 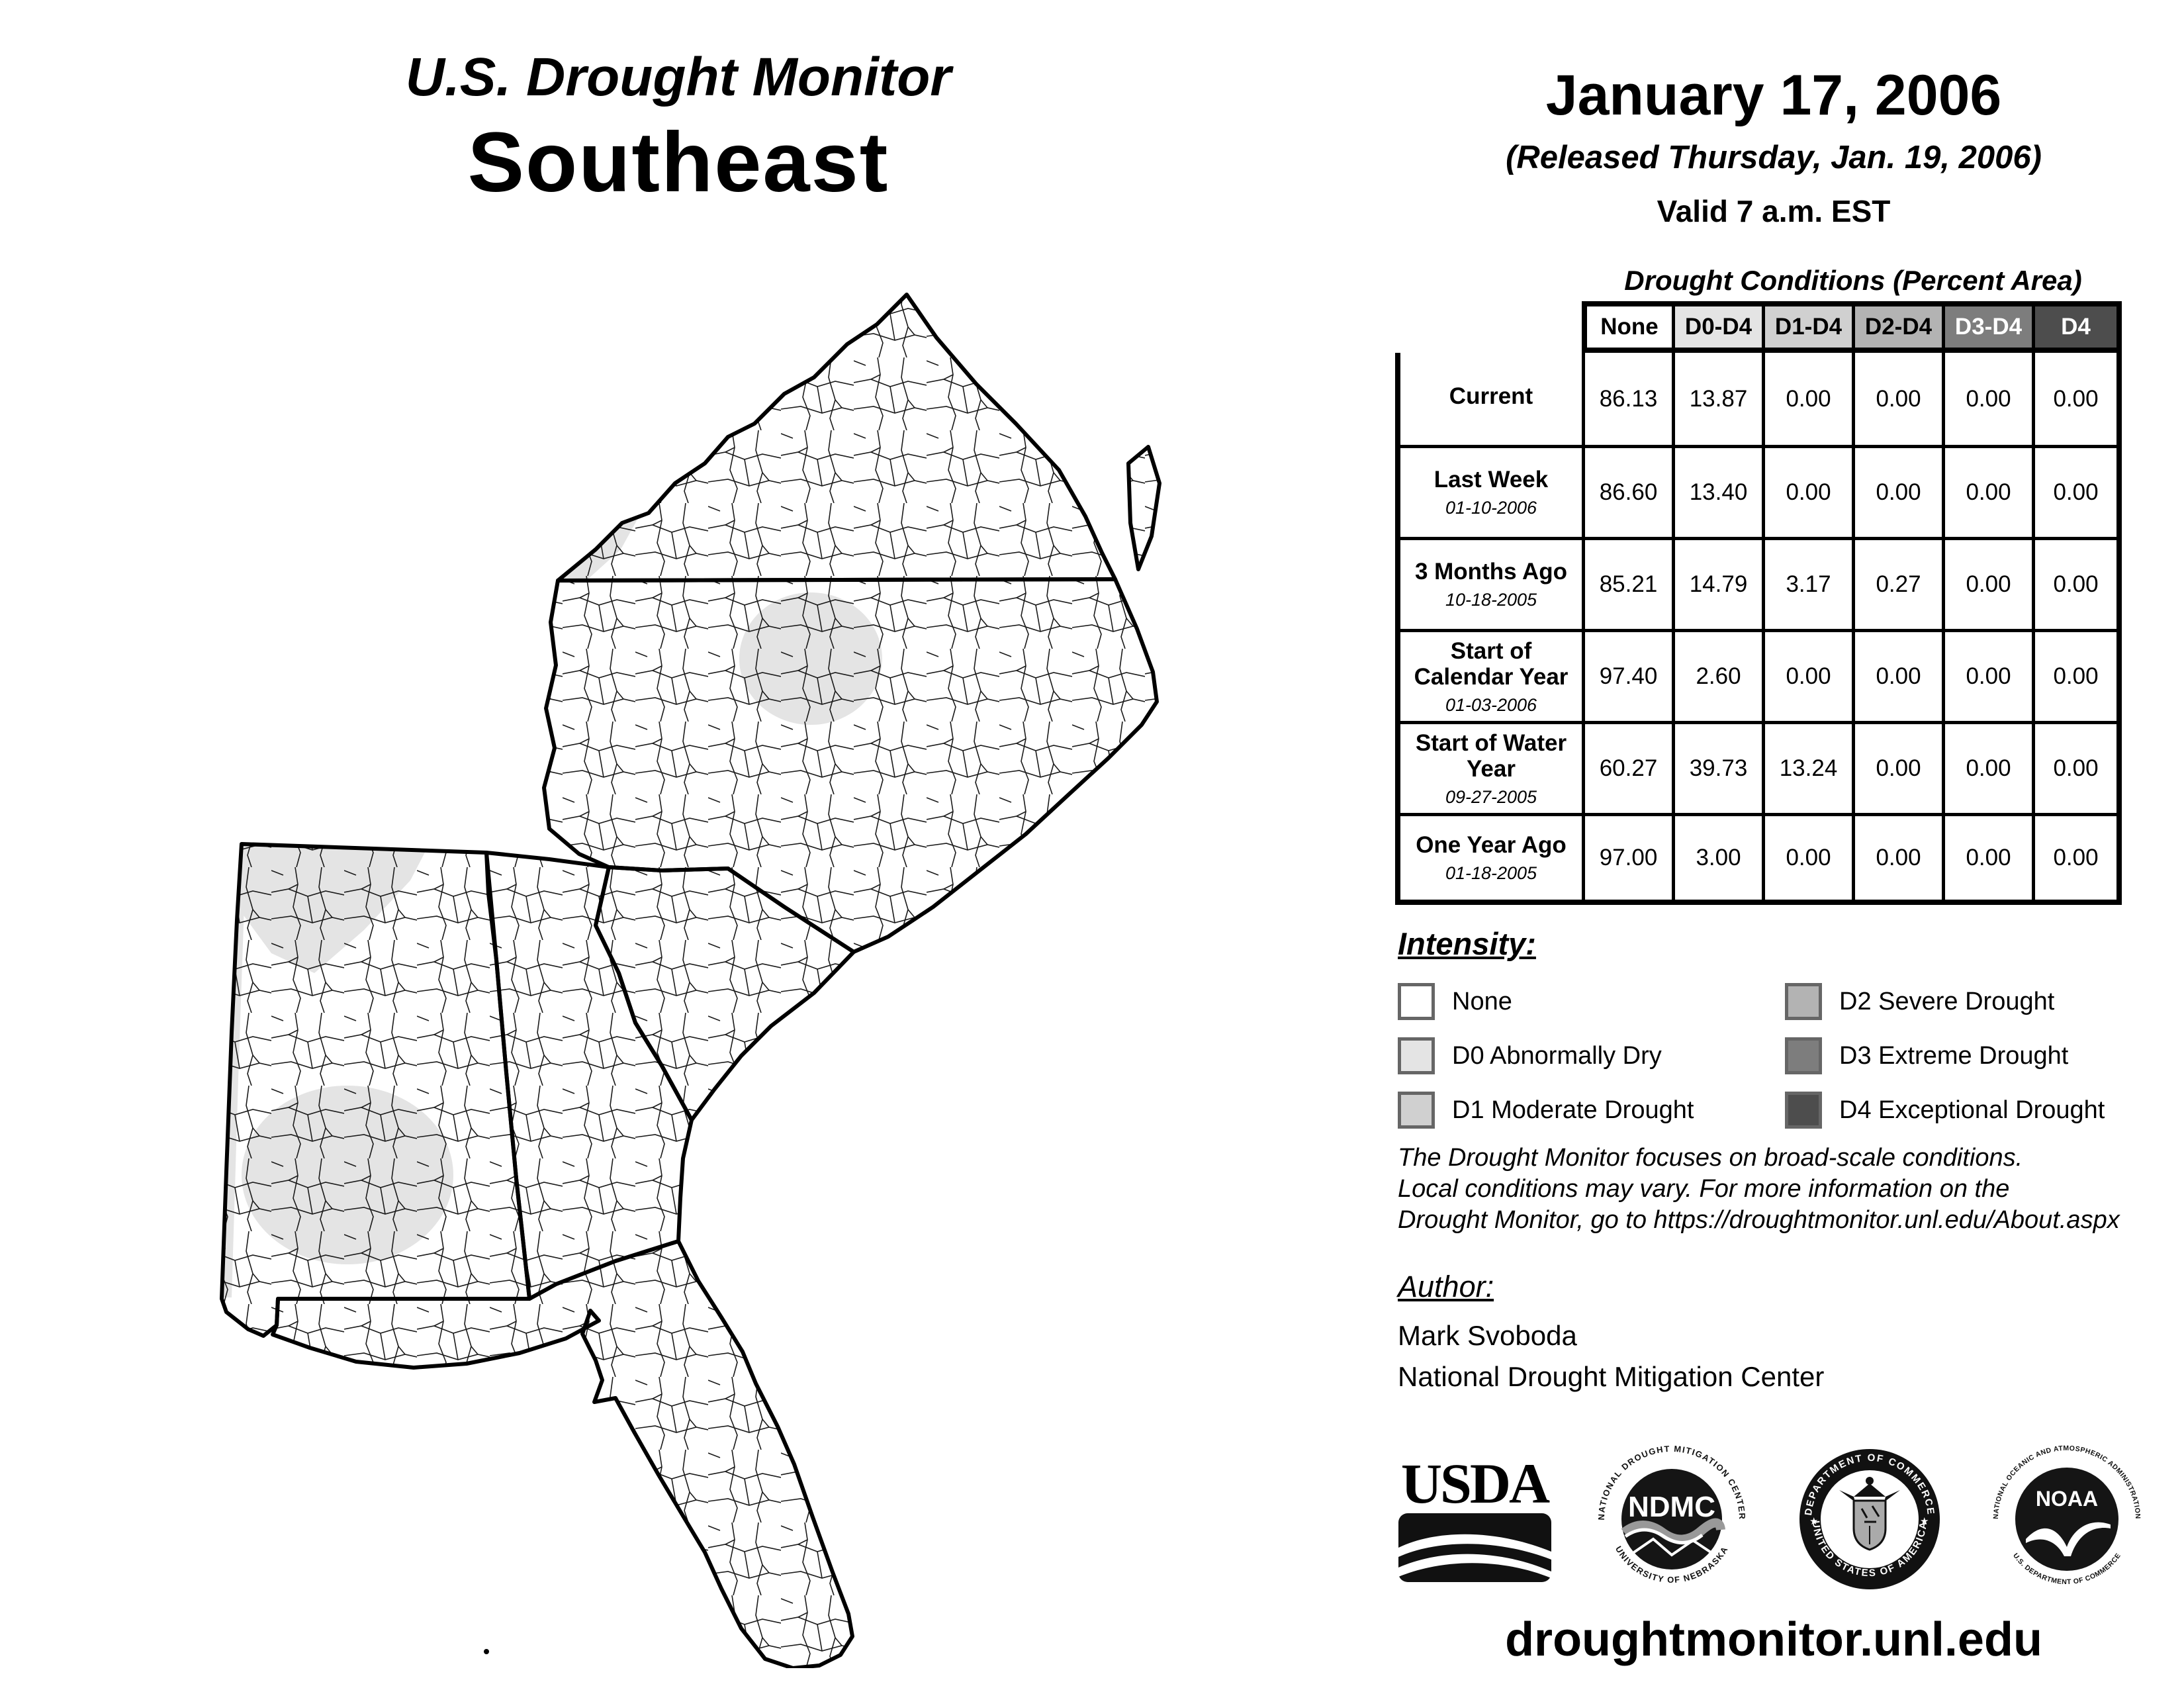 What do you see at coordinates (1975, 1001) in the screenshot?
I see `legend-item-d2: D2 Severe Drought` at bounding box center [1975, 1001].